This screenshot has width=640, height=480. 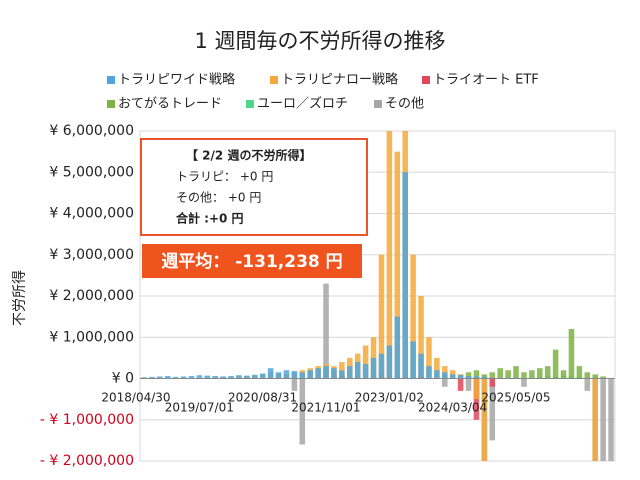 What do you see at coordinates (123, 379) in the screenshot?
I see `y-tick-label: ¥ 0` at bounding box center [123, 379].